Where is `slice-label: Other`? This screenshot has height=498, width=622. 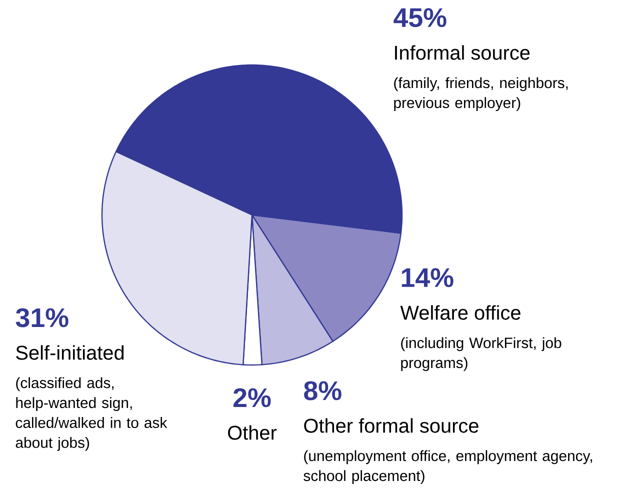
slice-label: Other is located at coordinates (252, 432).